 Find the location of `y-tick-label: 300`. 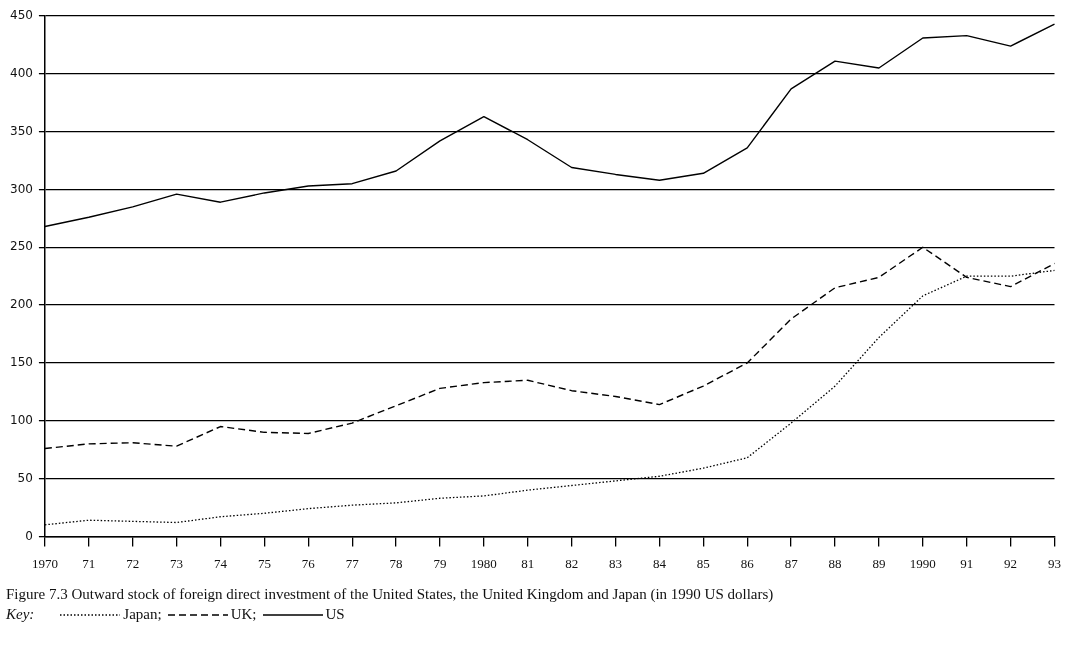

y-tick-label: 300 is located at coordinates (21, 188).